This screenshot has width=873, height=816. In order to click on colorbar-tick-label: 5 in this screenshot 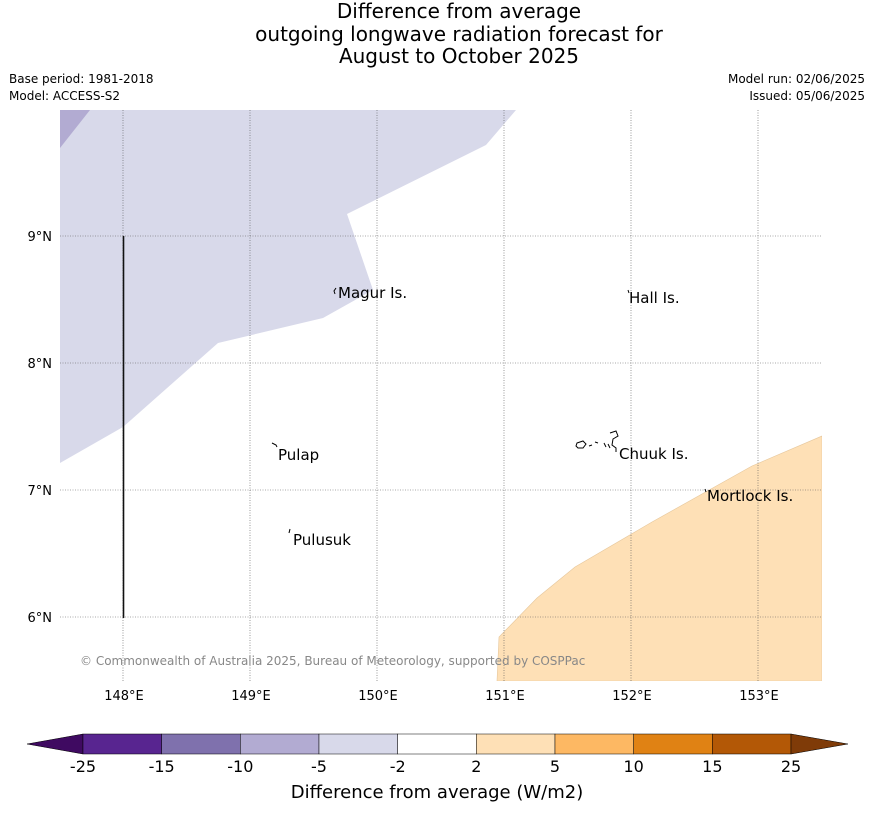, I will do `click(555, 766)`.